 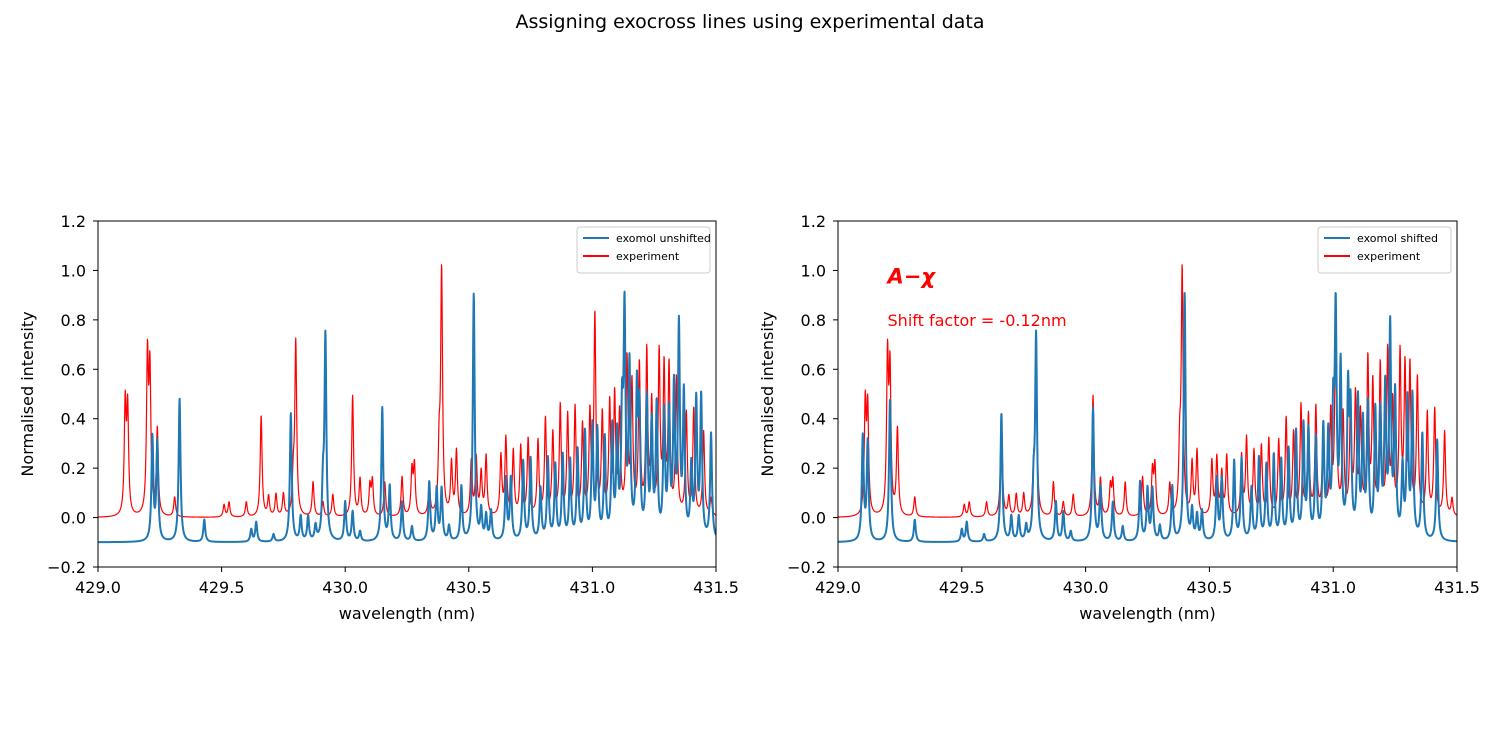 I want to click on species-annotation: A−χ, so click(x=911, y=276).